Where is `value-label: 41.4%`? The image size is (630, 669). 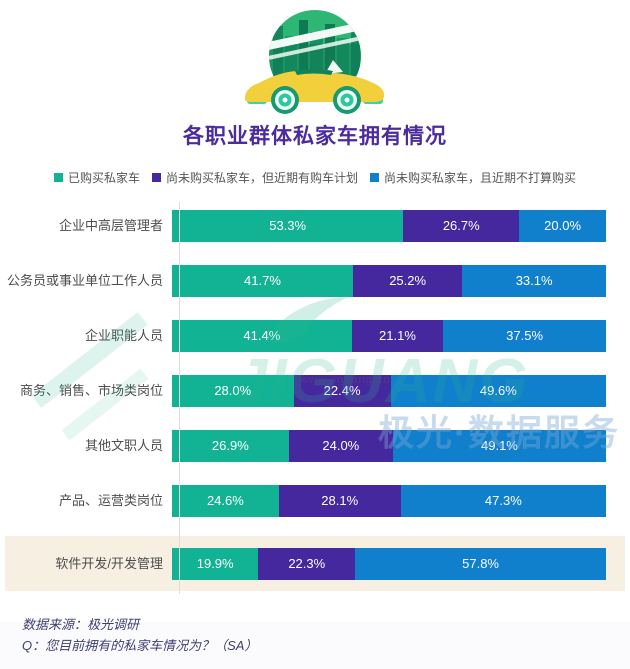
value-label: 41.4% is located at coordinates (262, 335).